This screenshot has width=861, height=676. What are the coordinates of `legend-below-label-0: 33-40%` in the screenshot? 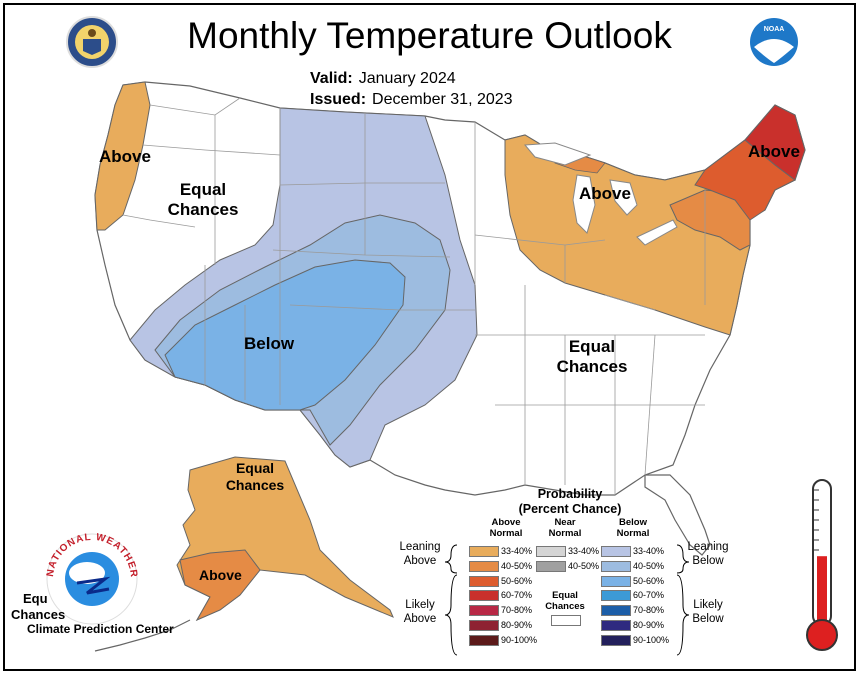 It's located at (649, 551).